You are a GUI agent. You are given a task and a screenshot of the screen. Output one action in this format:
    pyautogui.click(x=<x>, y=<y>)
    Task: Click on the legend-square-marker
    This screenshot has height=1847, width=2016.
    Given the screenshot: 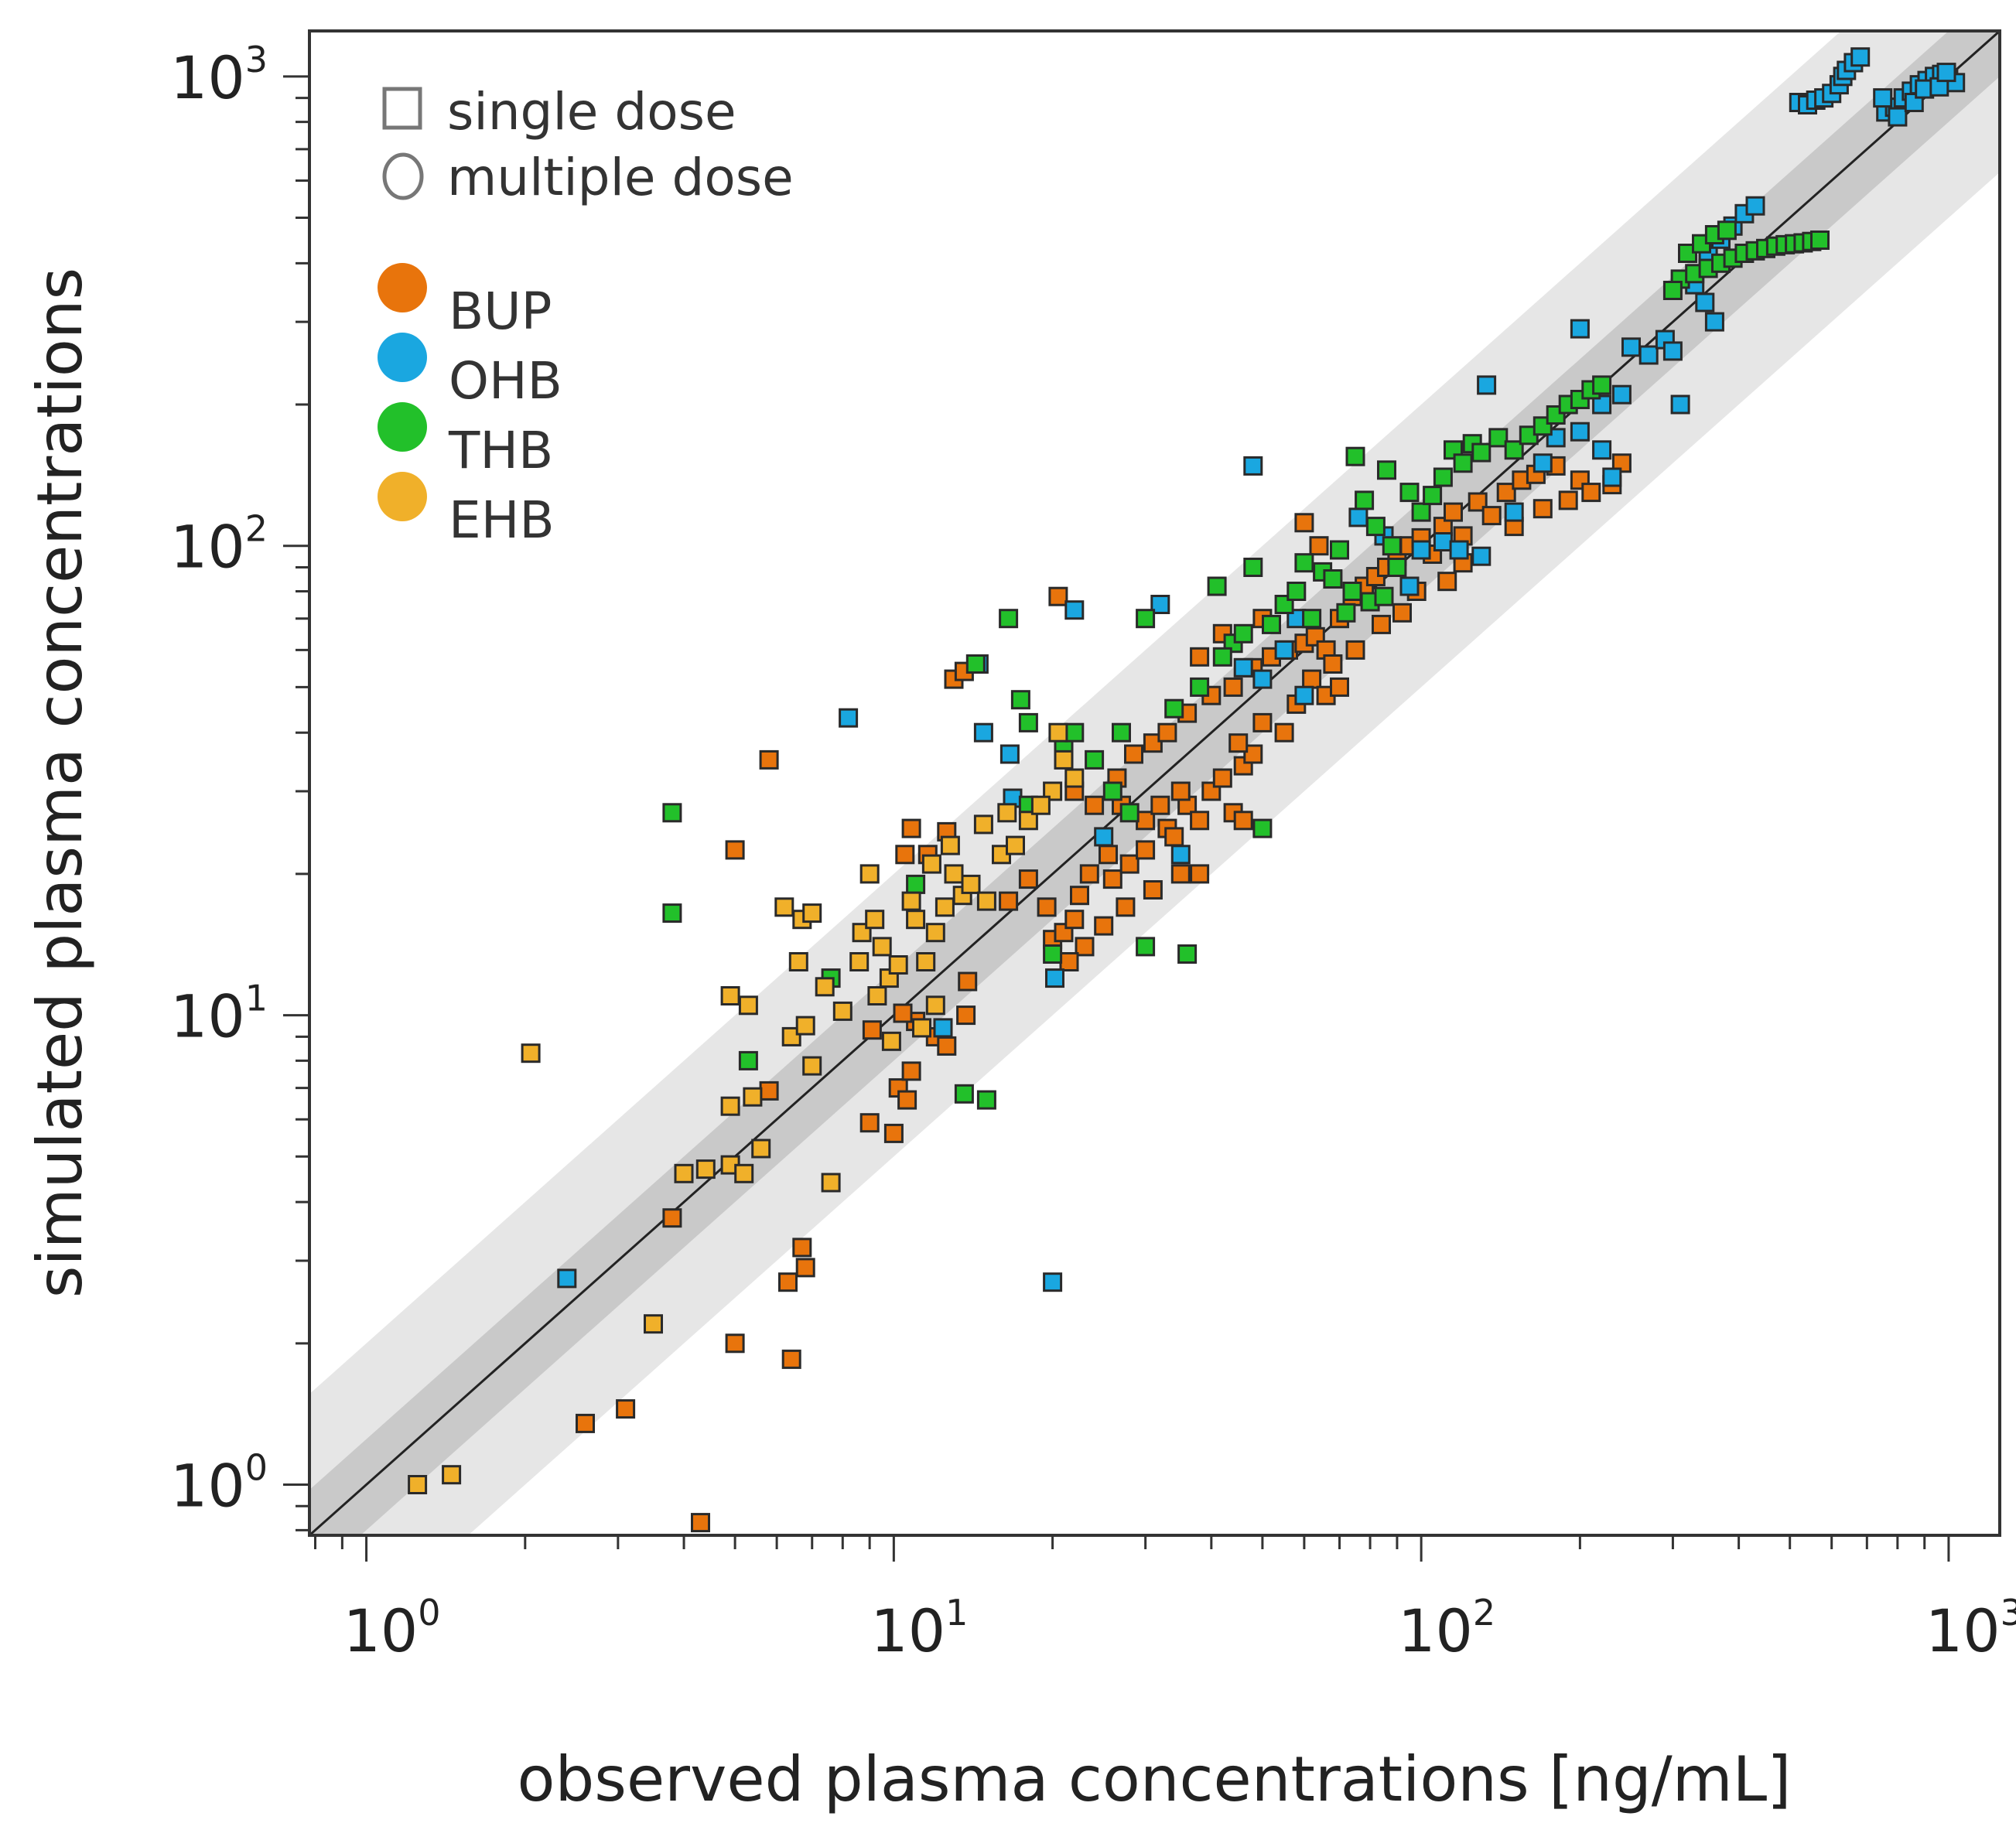 What is the action you would take?
    pyautogui.click(x=402, y=109)
    